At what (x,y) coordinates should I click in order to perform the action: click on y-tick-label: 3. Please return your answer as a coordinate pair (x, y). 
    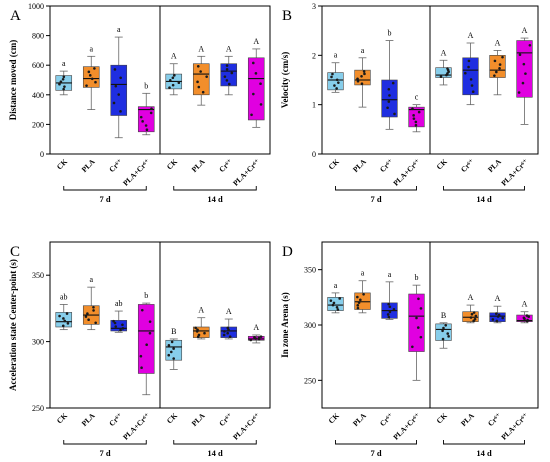
    Looking at the image, I should click on (314, 6).